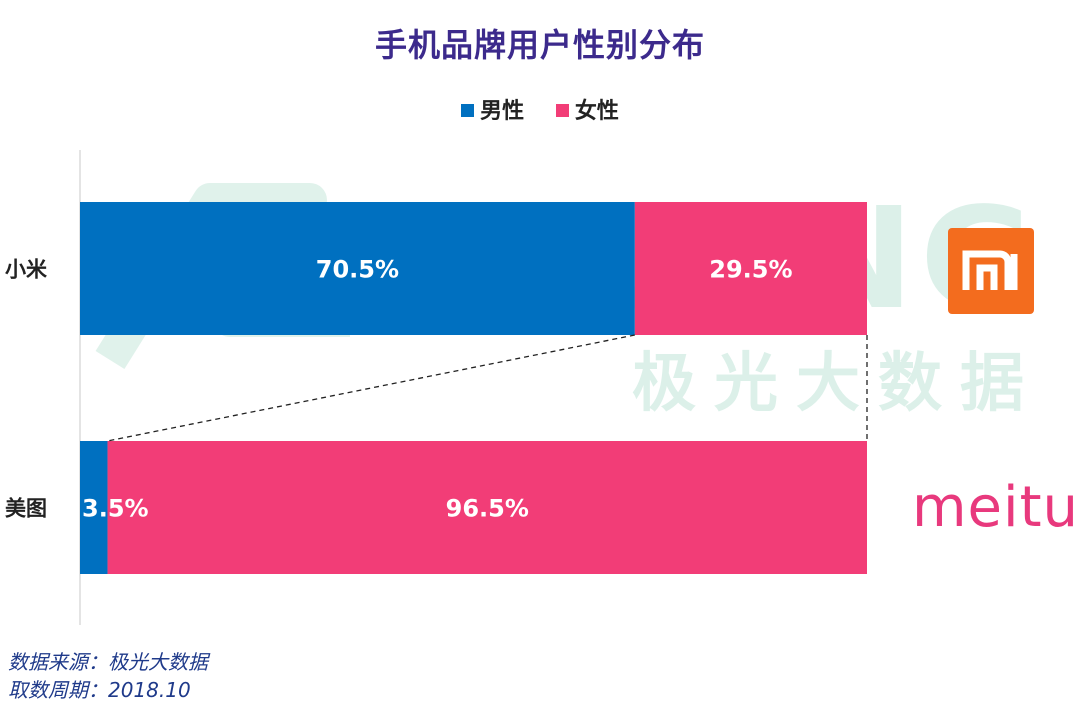  What do you see at coordinates (108, 662) in the screenshot?
I see `footer-source: 数据来源：极光大数据` at bounding box center [108, 662].